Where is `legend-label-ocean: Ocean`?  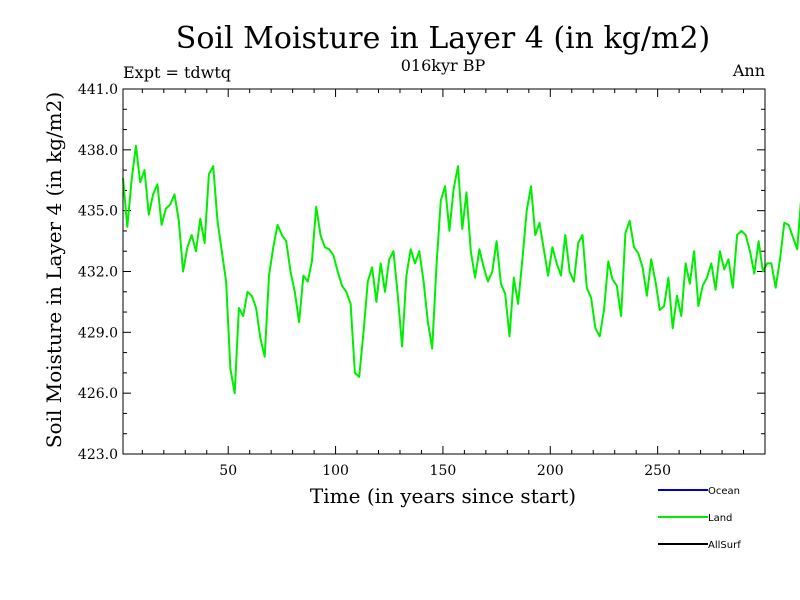
legend-label-ocean: Ocean is located at coordinates (724, 491).